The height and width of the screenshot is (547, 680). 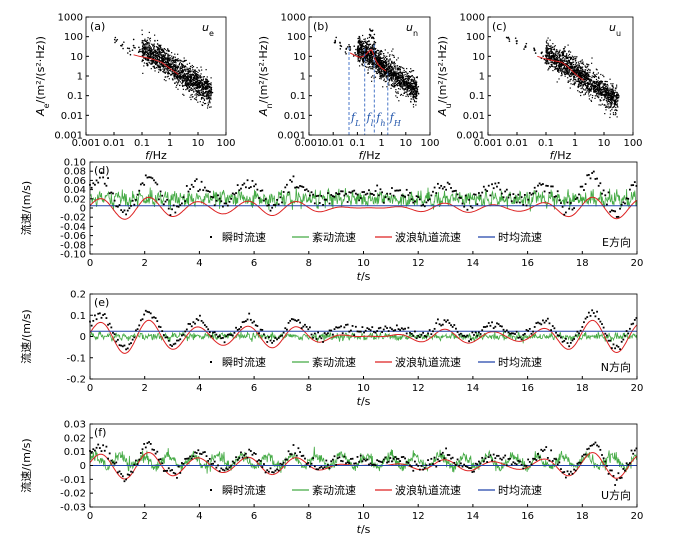 What do you see at coordinates (156, 64) in the screenshot?
I see `spectrum-fit-line` at bounding box center [156, 64].